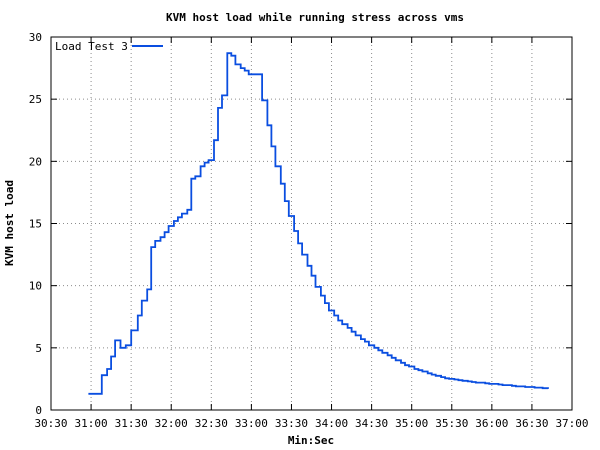  I want to click on y-tick-label: 5, so click(38, 348).